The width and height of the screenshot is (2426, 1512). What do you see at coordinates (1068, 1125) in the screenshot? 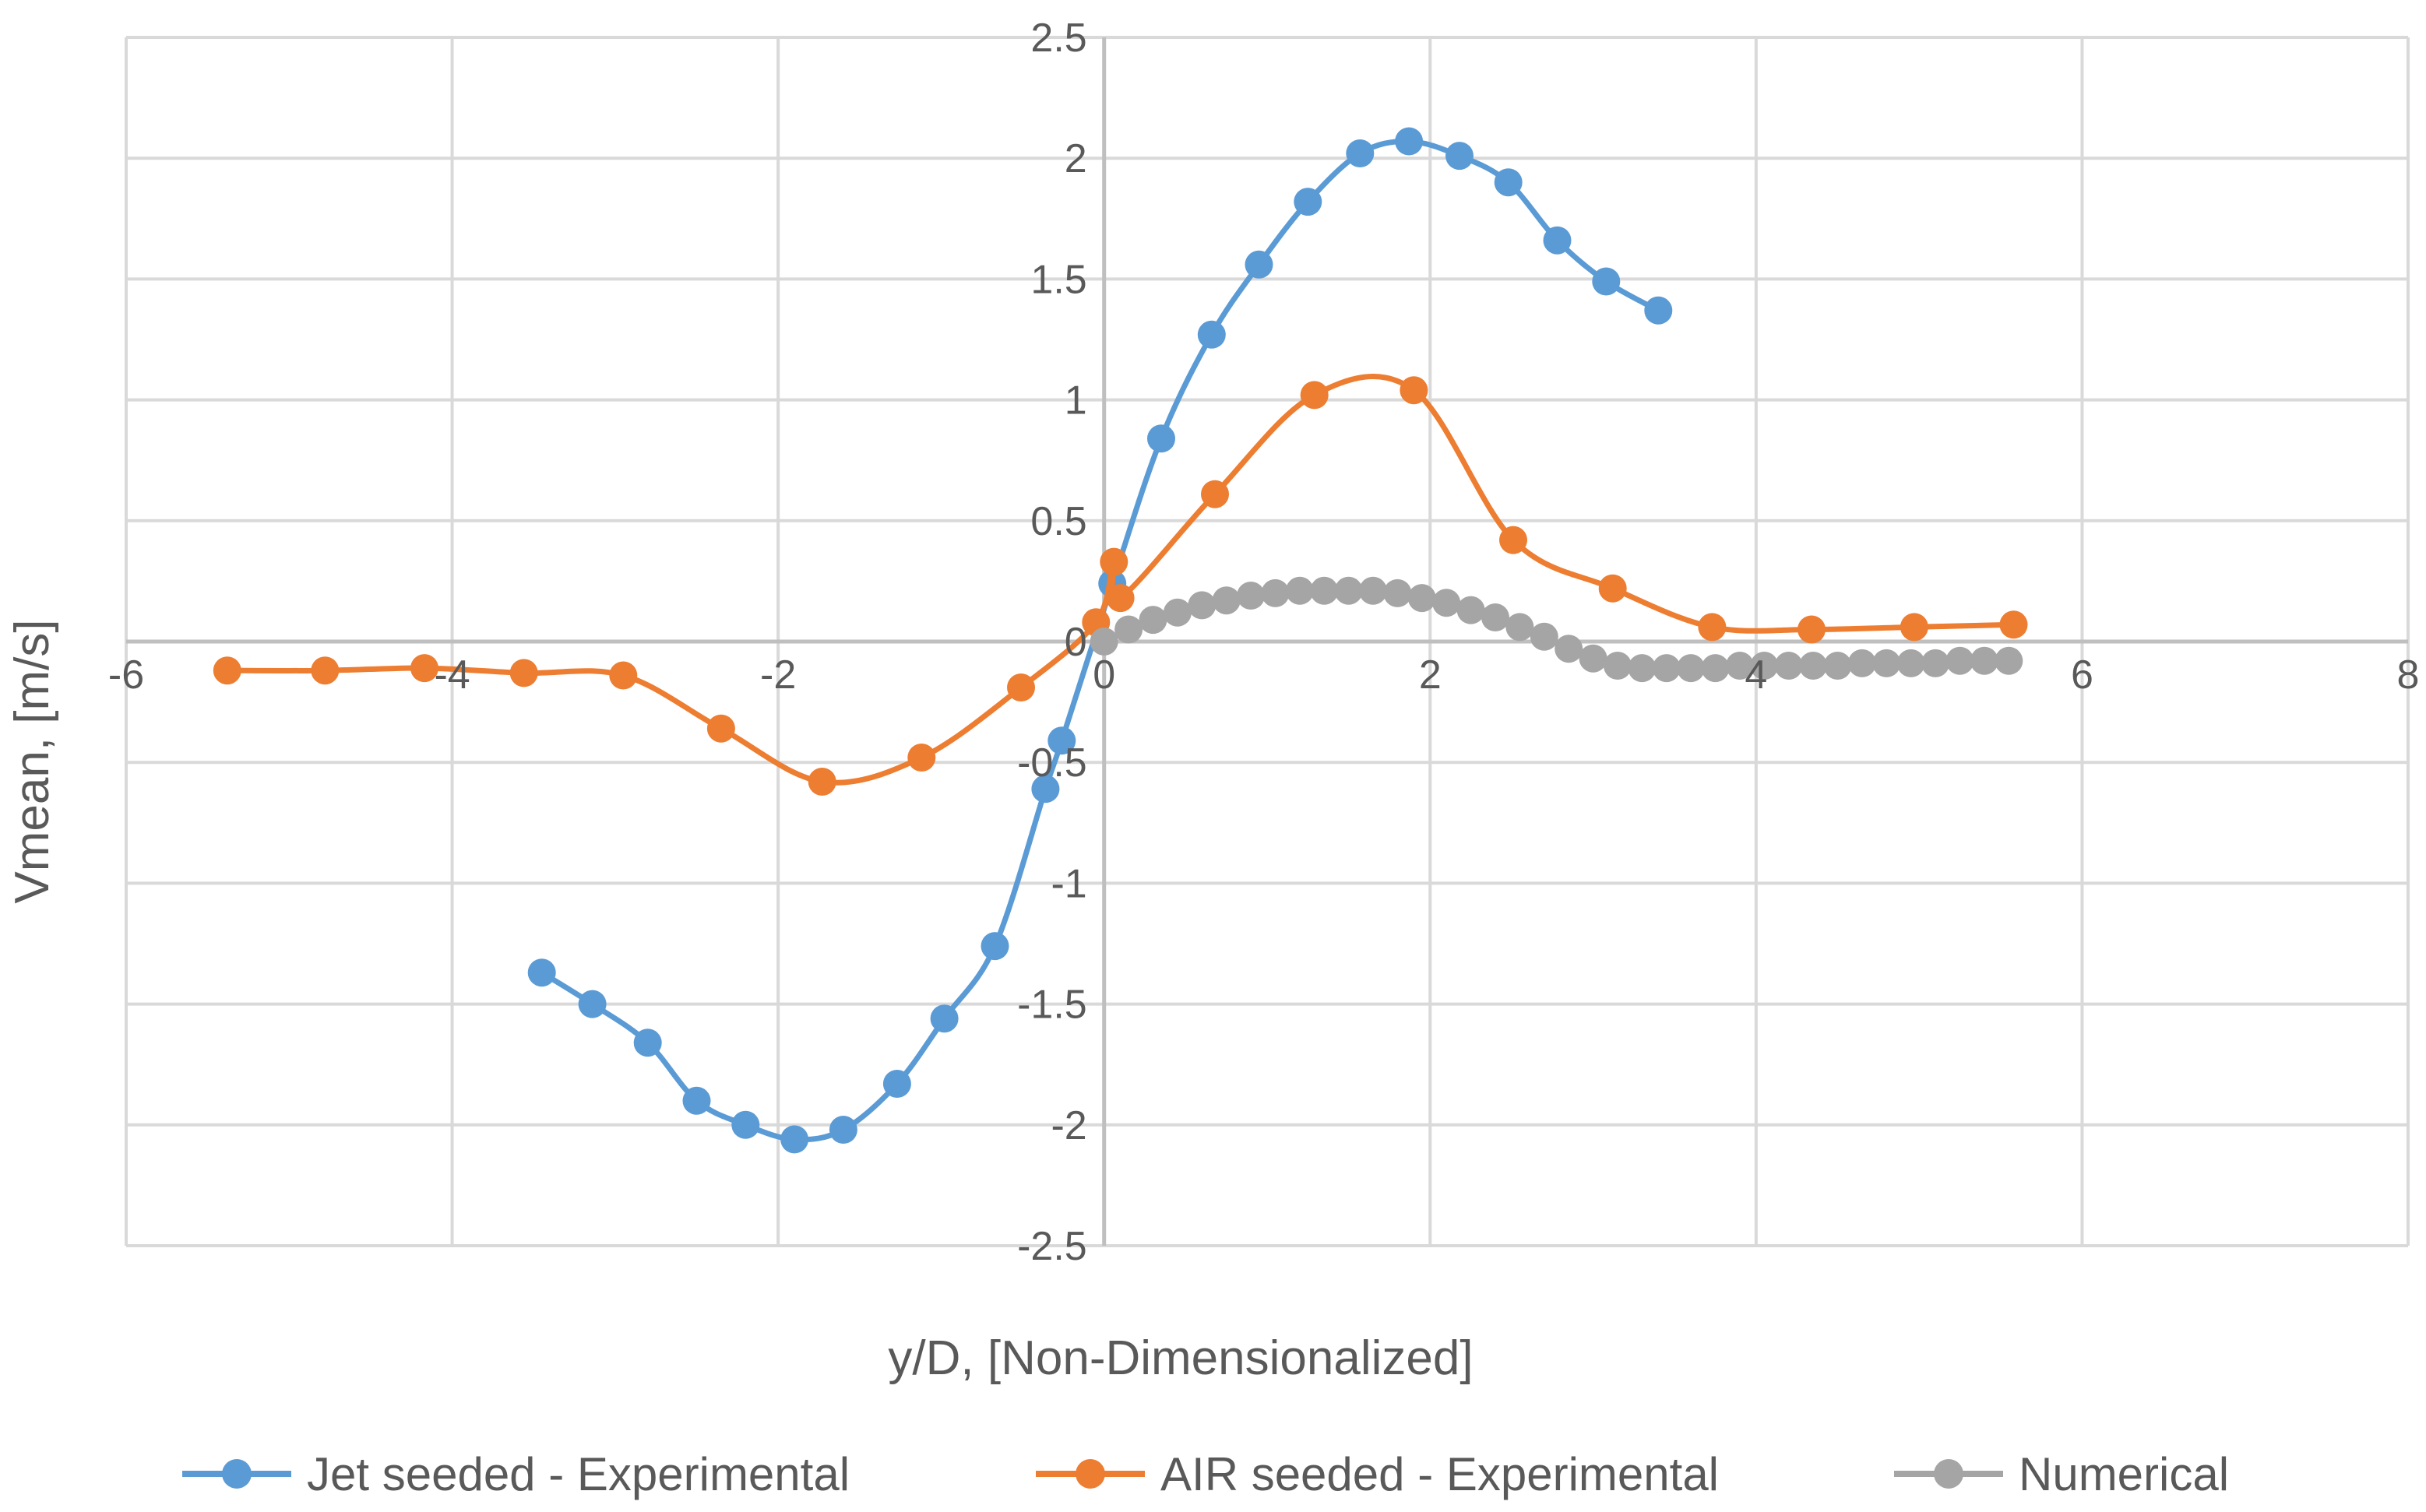
I see `y-tick-label: -2` at bounding box center [1068, 1125].